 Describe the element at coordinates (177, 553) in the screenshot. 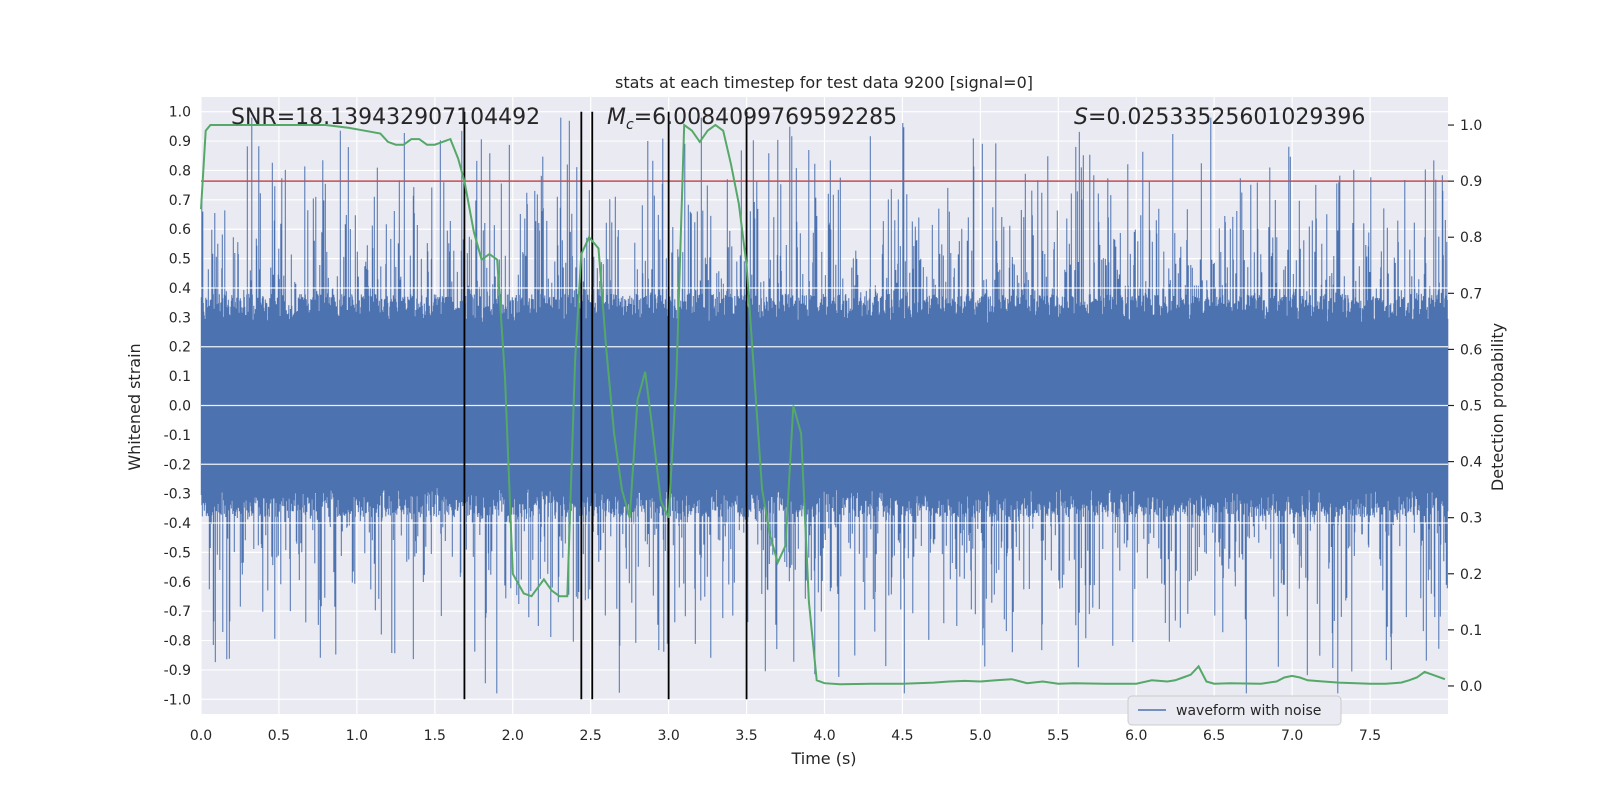

I see `y-tick-label: -0.5` at that location.